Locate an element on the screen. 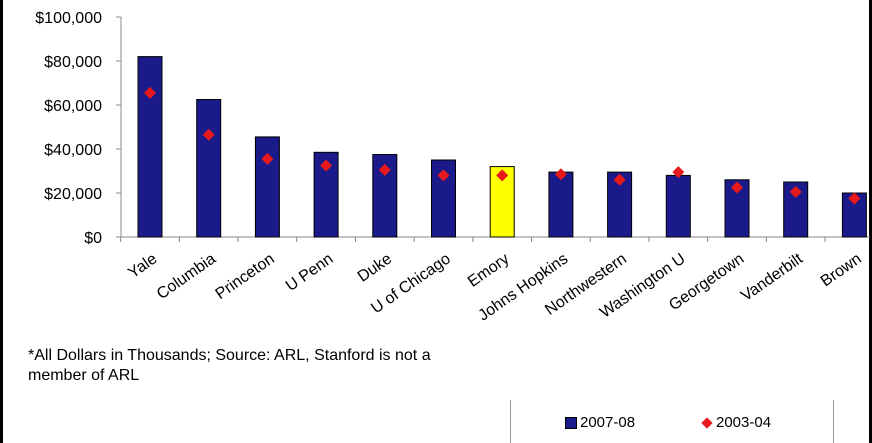  x-tick-label: Columbia is located at coordinates (186, 276).